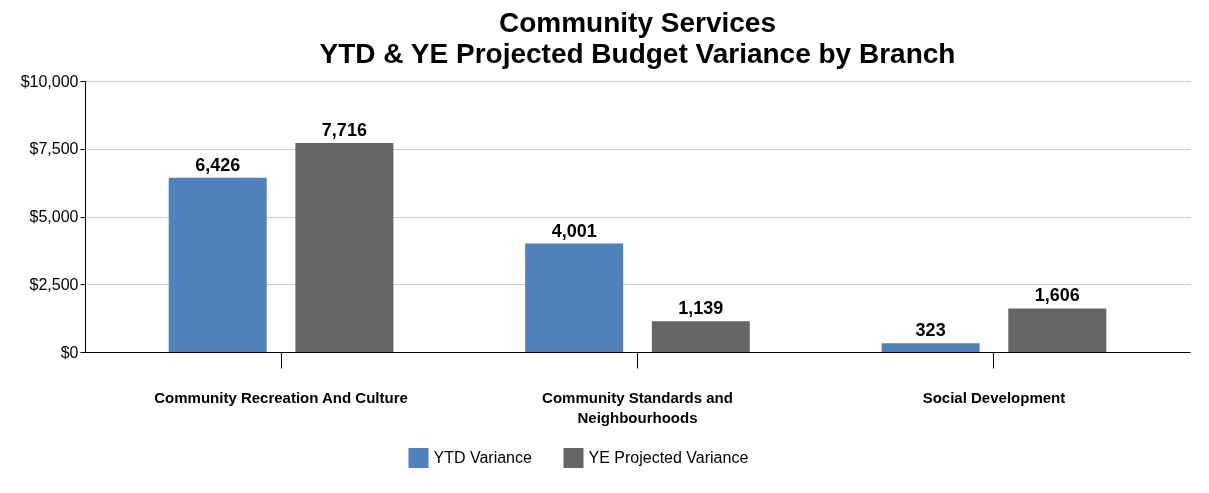 The image size is (1209, 493). I want to click on y-tick-label: $7,500, so click(54, 149).